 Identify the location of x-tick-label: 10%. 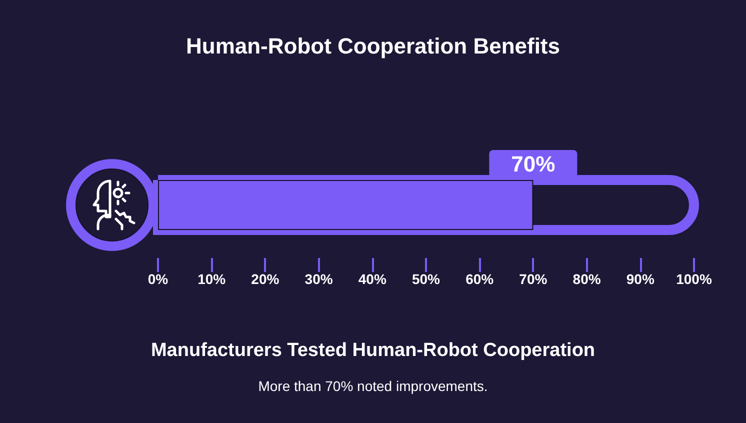
(212, 279).